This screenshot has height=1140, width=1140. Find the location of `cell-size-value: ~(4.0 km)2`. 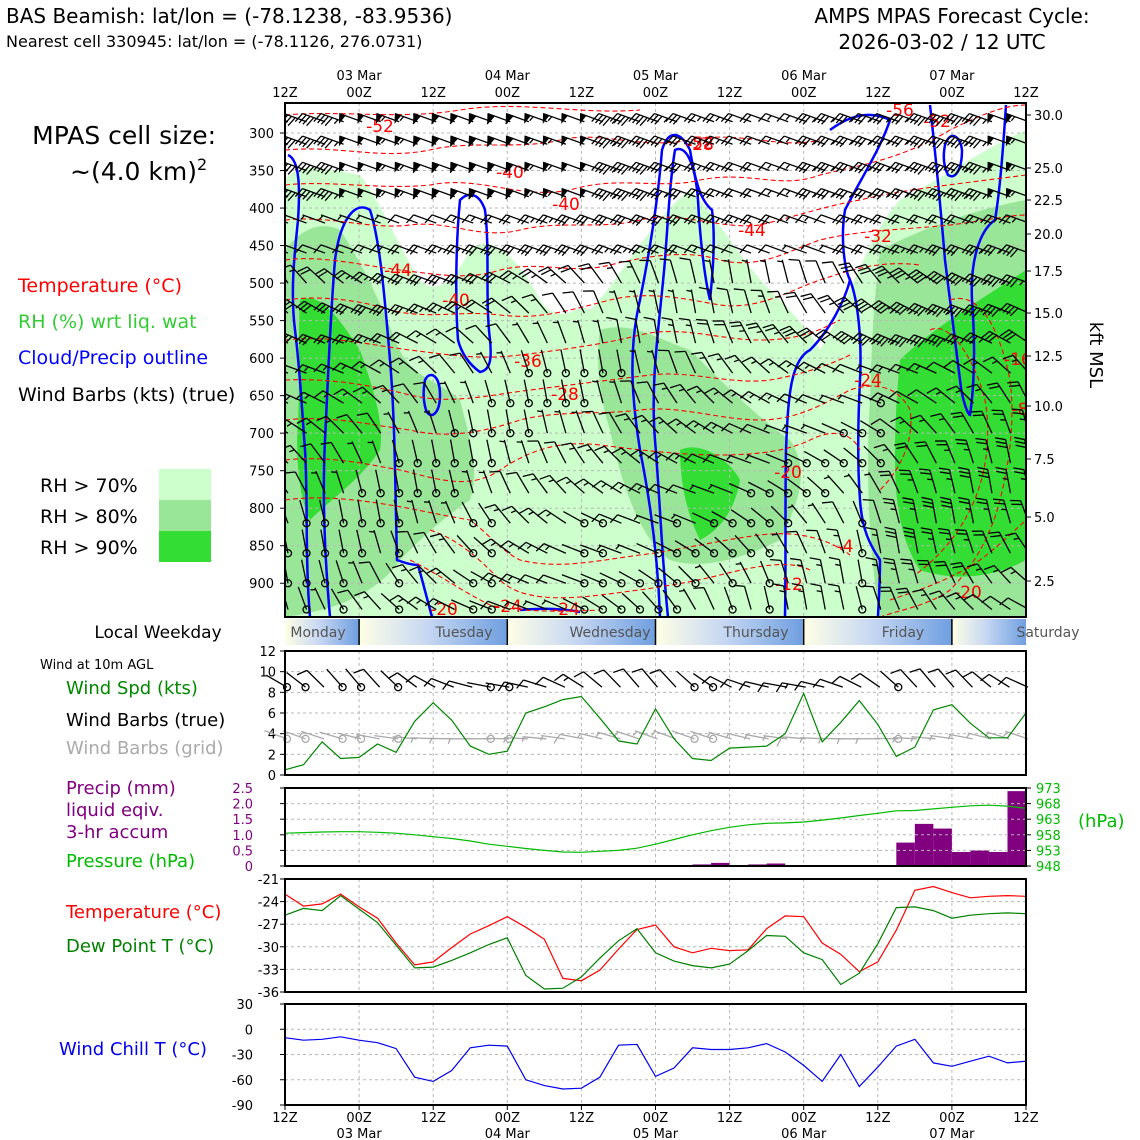

cell-size-value: ~(4.0 km)2 is located at coordinates (138, 170).